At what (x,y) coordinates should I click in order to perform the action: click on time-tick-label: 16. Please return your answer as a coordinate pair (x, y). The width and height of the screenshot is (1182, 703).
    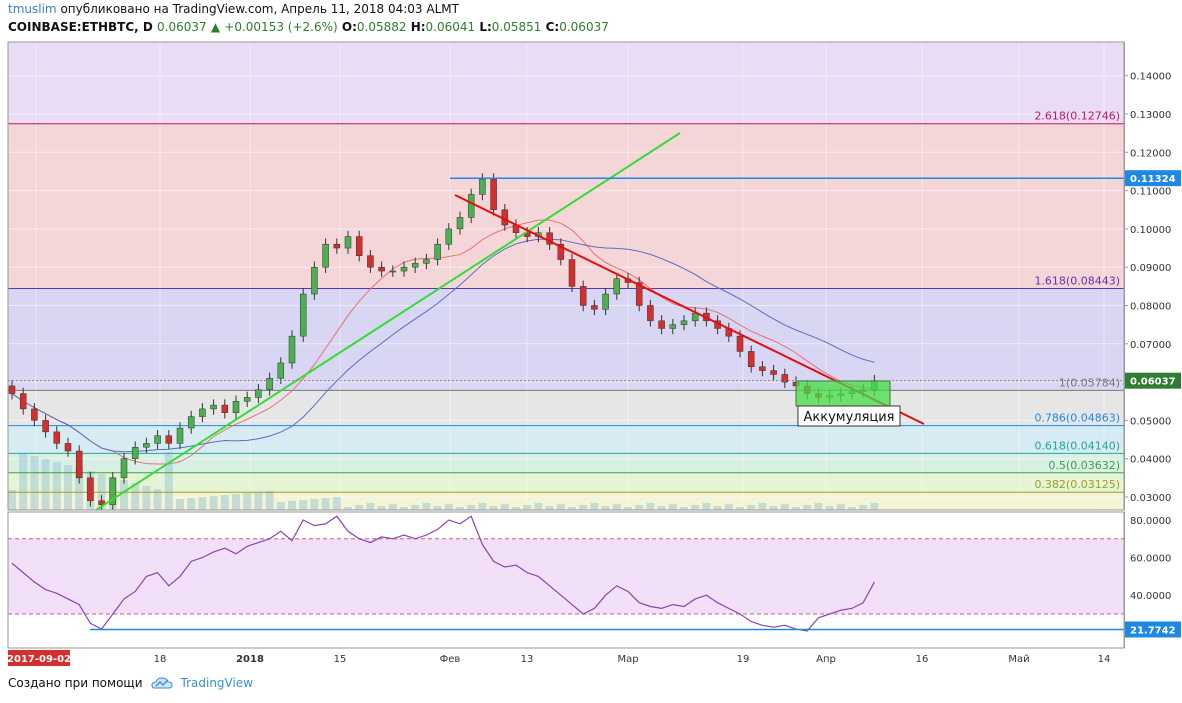
    Looking at the image, I should click on (922, 659).